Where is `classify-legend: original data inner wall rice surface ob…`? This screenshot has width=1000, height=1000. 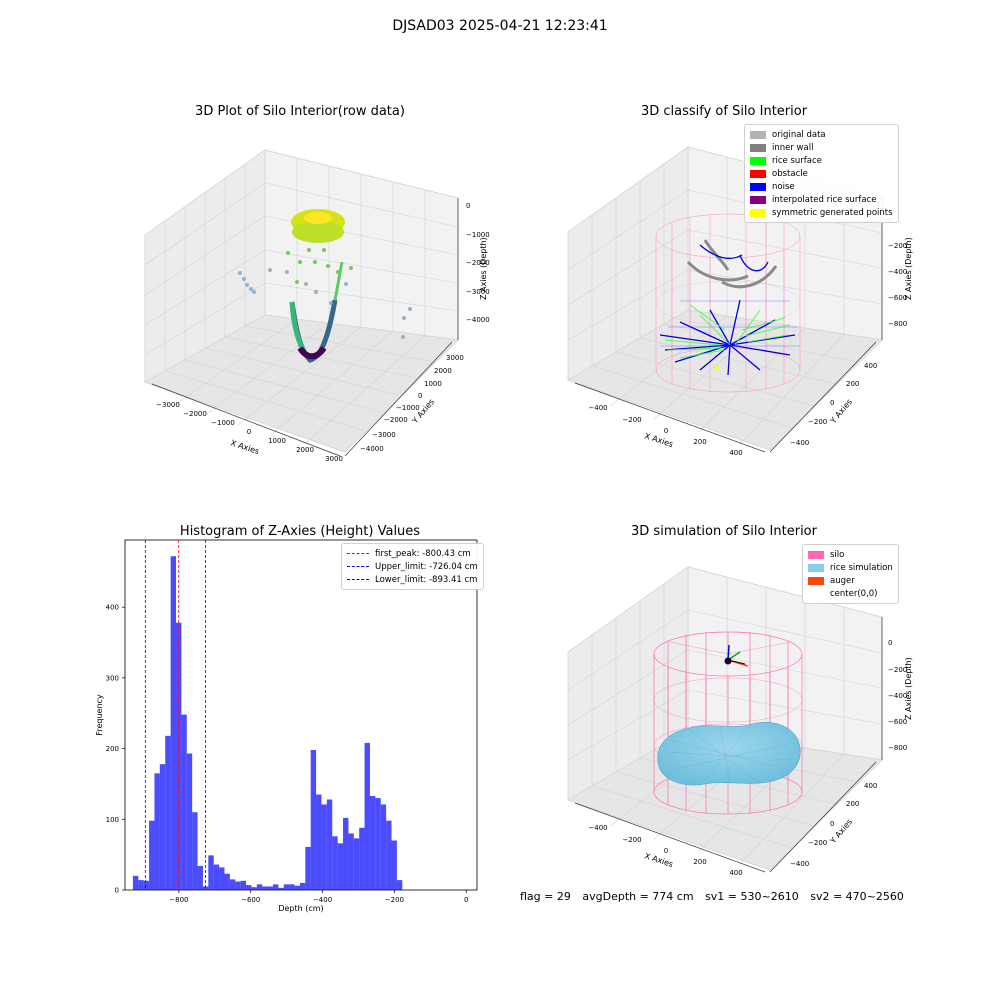 classify-legend: original data inner wall rice surface ob… is located at coordinates (821, 173).